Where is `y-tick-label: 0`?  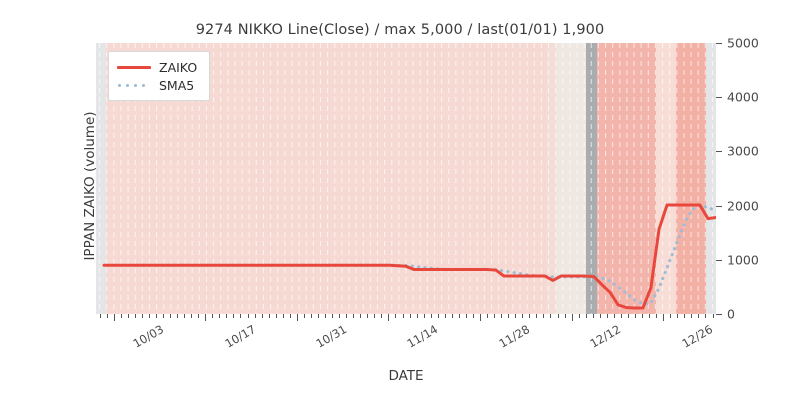 y-tick-label: 0 is located at coordinates (731, 314).